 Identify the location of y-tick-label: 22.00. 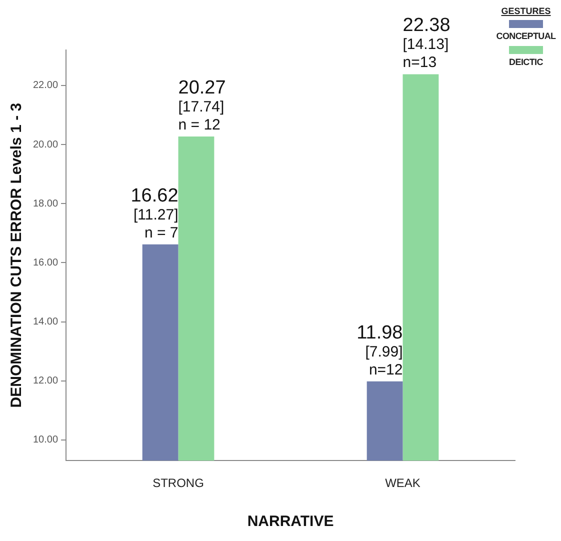
(45, 86).